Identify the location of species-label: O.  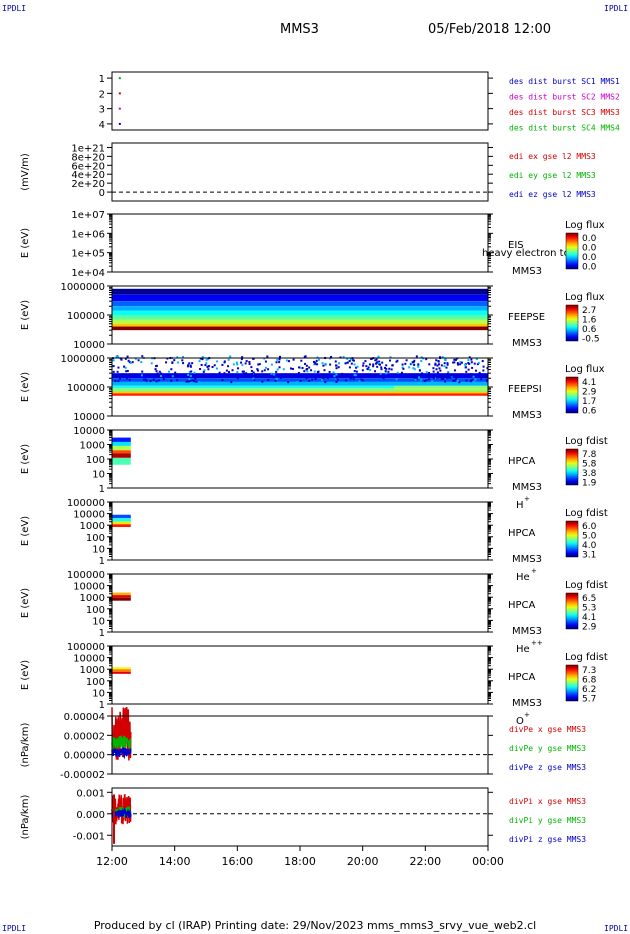
(520, 721).